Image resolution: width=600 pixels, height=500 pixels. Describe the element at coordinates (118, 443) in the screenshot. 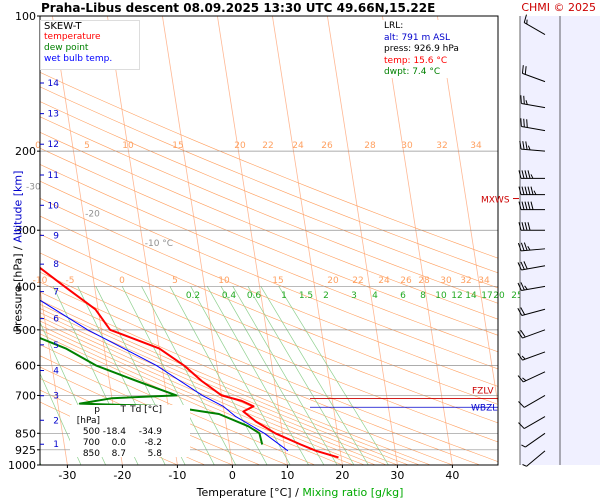

I see `levels-cell: 0.0` at that location.